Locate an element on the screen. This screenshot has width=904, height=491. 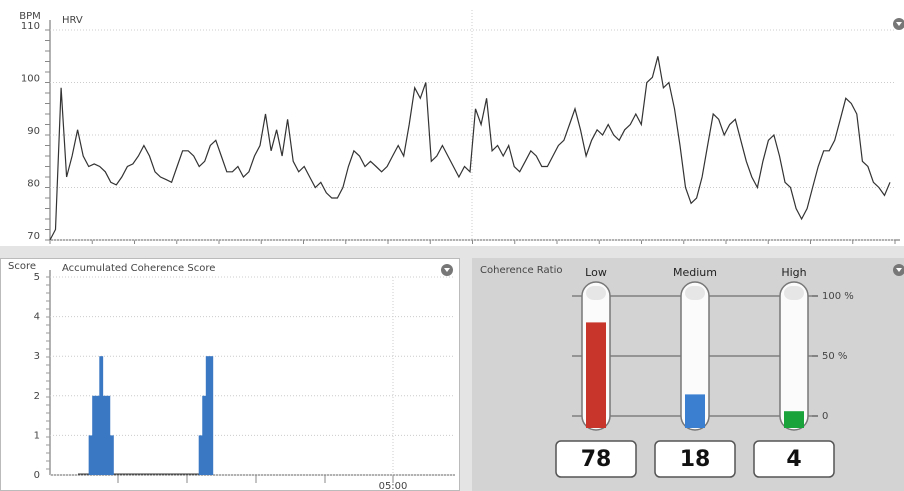
y-tick-label: 100 % is located at coordinates (838, 296).